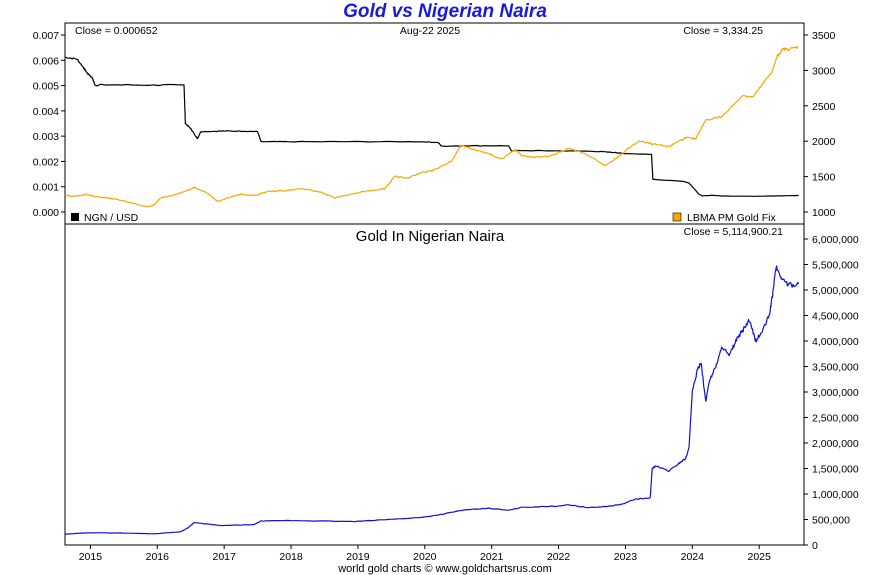 Image resolution: width=890 pixels, height=575 pixels. Describe the element at coordinates (46, 162) in the screenshot. I see `top-left-tick-label-2: 0.002` at that location.